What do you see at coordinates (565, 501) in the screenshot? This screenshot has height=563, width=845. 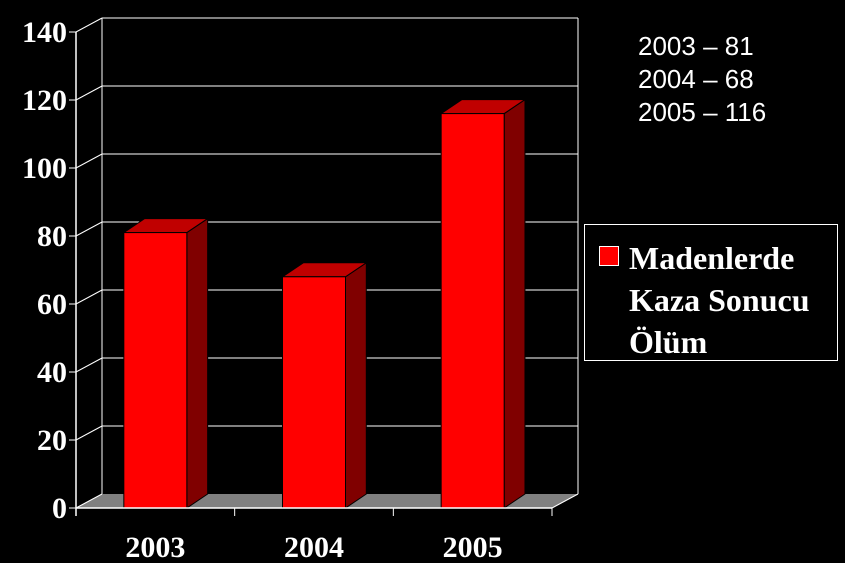 I see `floor-edge` at bounding box center [565, 501].